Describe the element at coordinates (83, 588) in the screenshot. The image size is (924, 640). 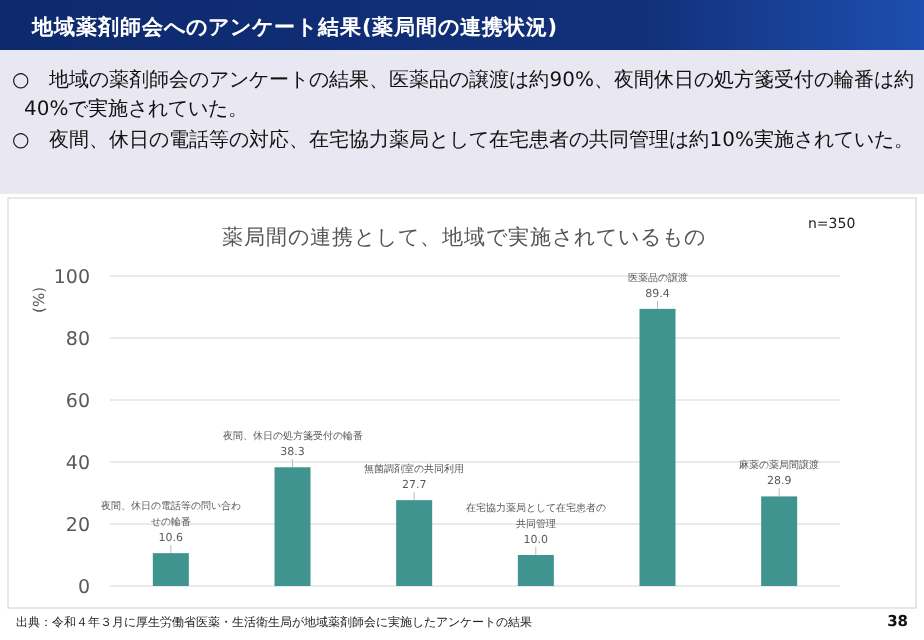
I see `y-tick-label: 0` at that location.